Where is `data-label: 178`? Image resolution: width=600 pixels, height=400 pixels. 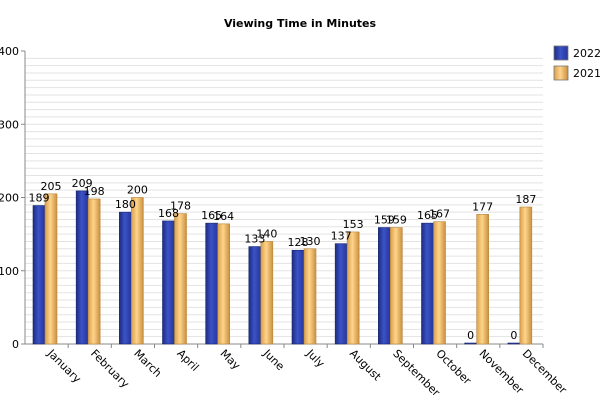
data-label: 178 is located at coordinates (180, 206).